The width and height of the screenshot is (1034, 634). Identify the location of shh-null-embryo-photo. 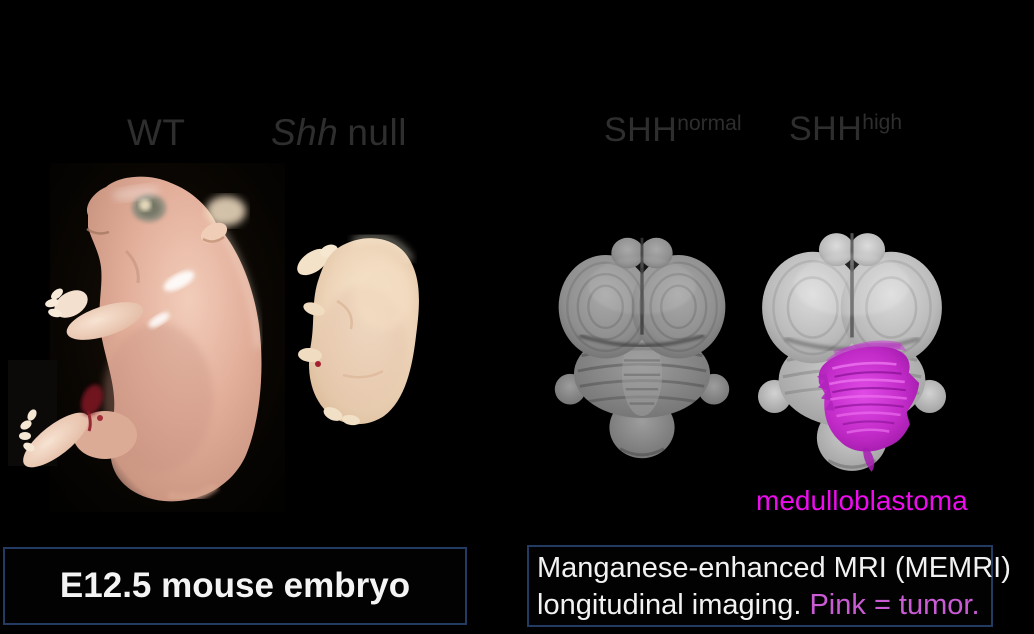
(358, 330).